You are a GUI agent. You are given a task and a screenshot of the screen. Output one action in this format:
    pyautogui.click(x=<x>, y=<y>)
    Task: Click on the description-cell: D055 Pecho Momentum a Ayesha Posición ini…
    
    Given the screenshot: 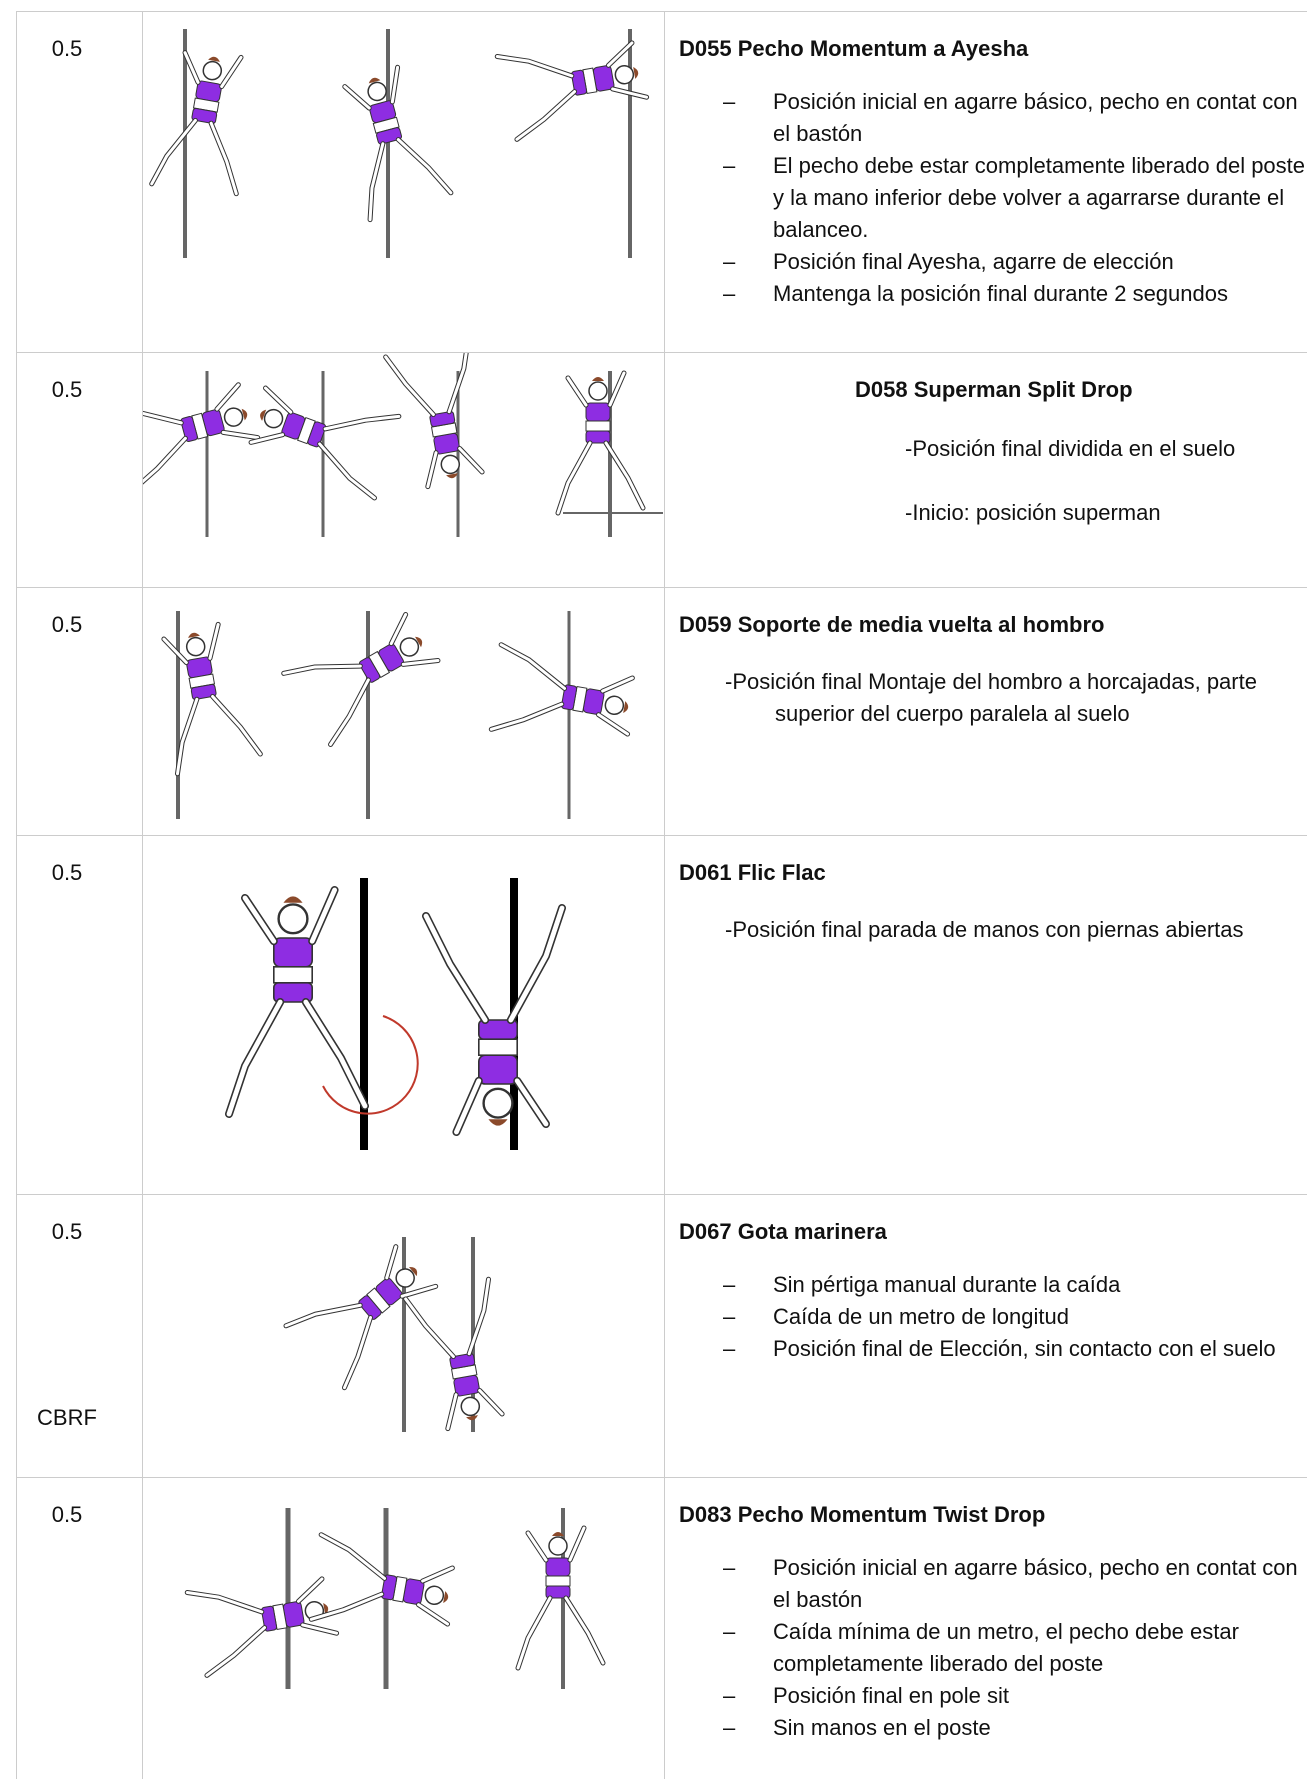 What is the action you would take?
    pyautogui.click(x=986, y=182)
    